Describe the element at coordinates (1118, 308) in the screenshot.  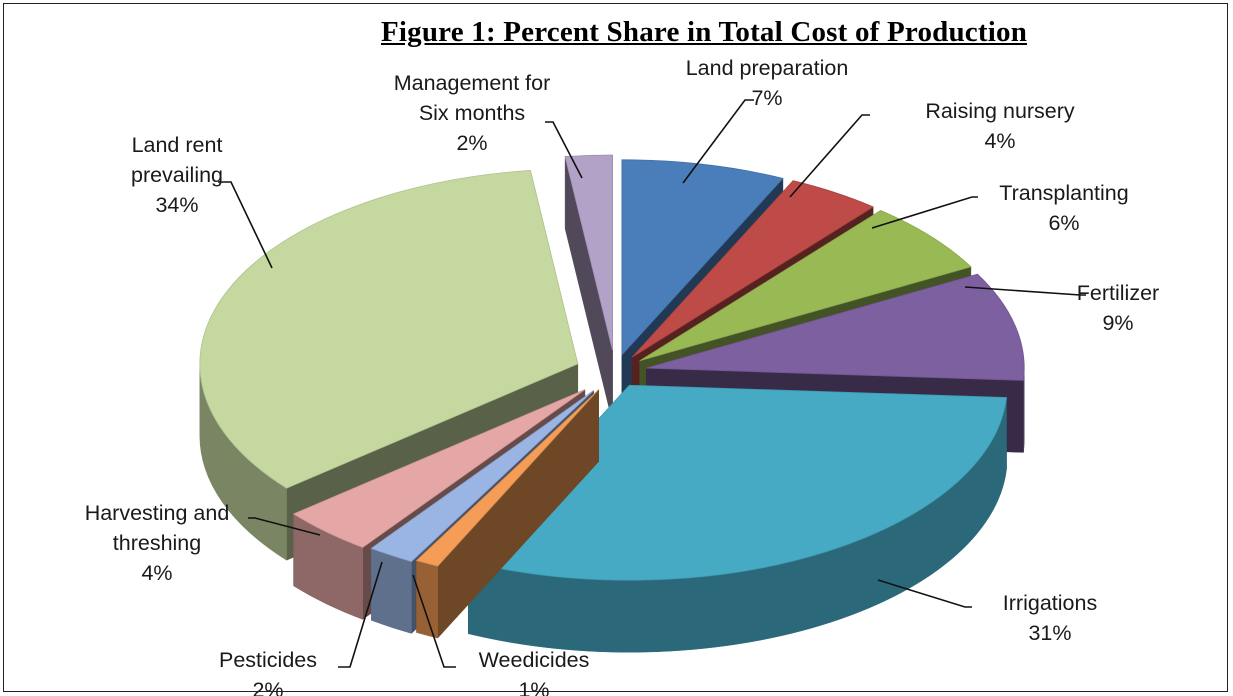
I see `slice-label: Fertilizer 9%` at that location.